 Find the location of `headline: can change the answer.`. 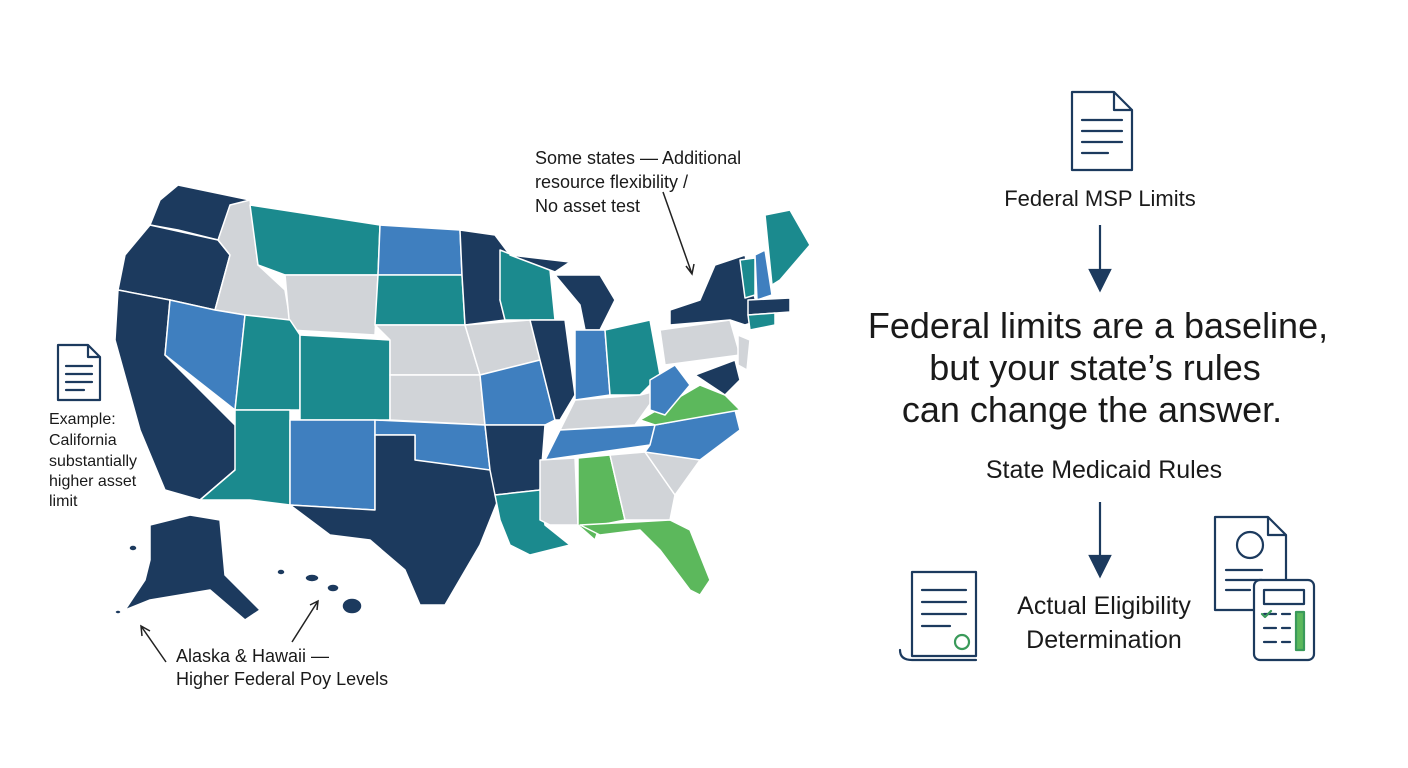

headline: can change the answer. is located at coordinates (1092, 409).